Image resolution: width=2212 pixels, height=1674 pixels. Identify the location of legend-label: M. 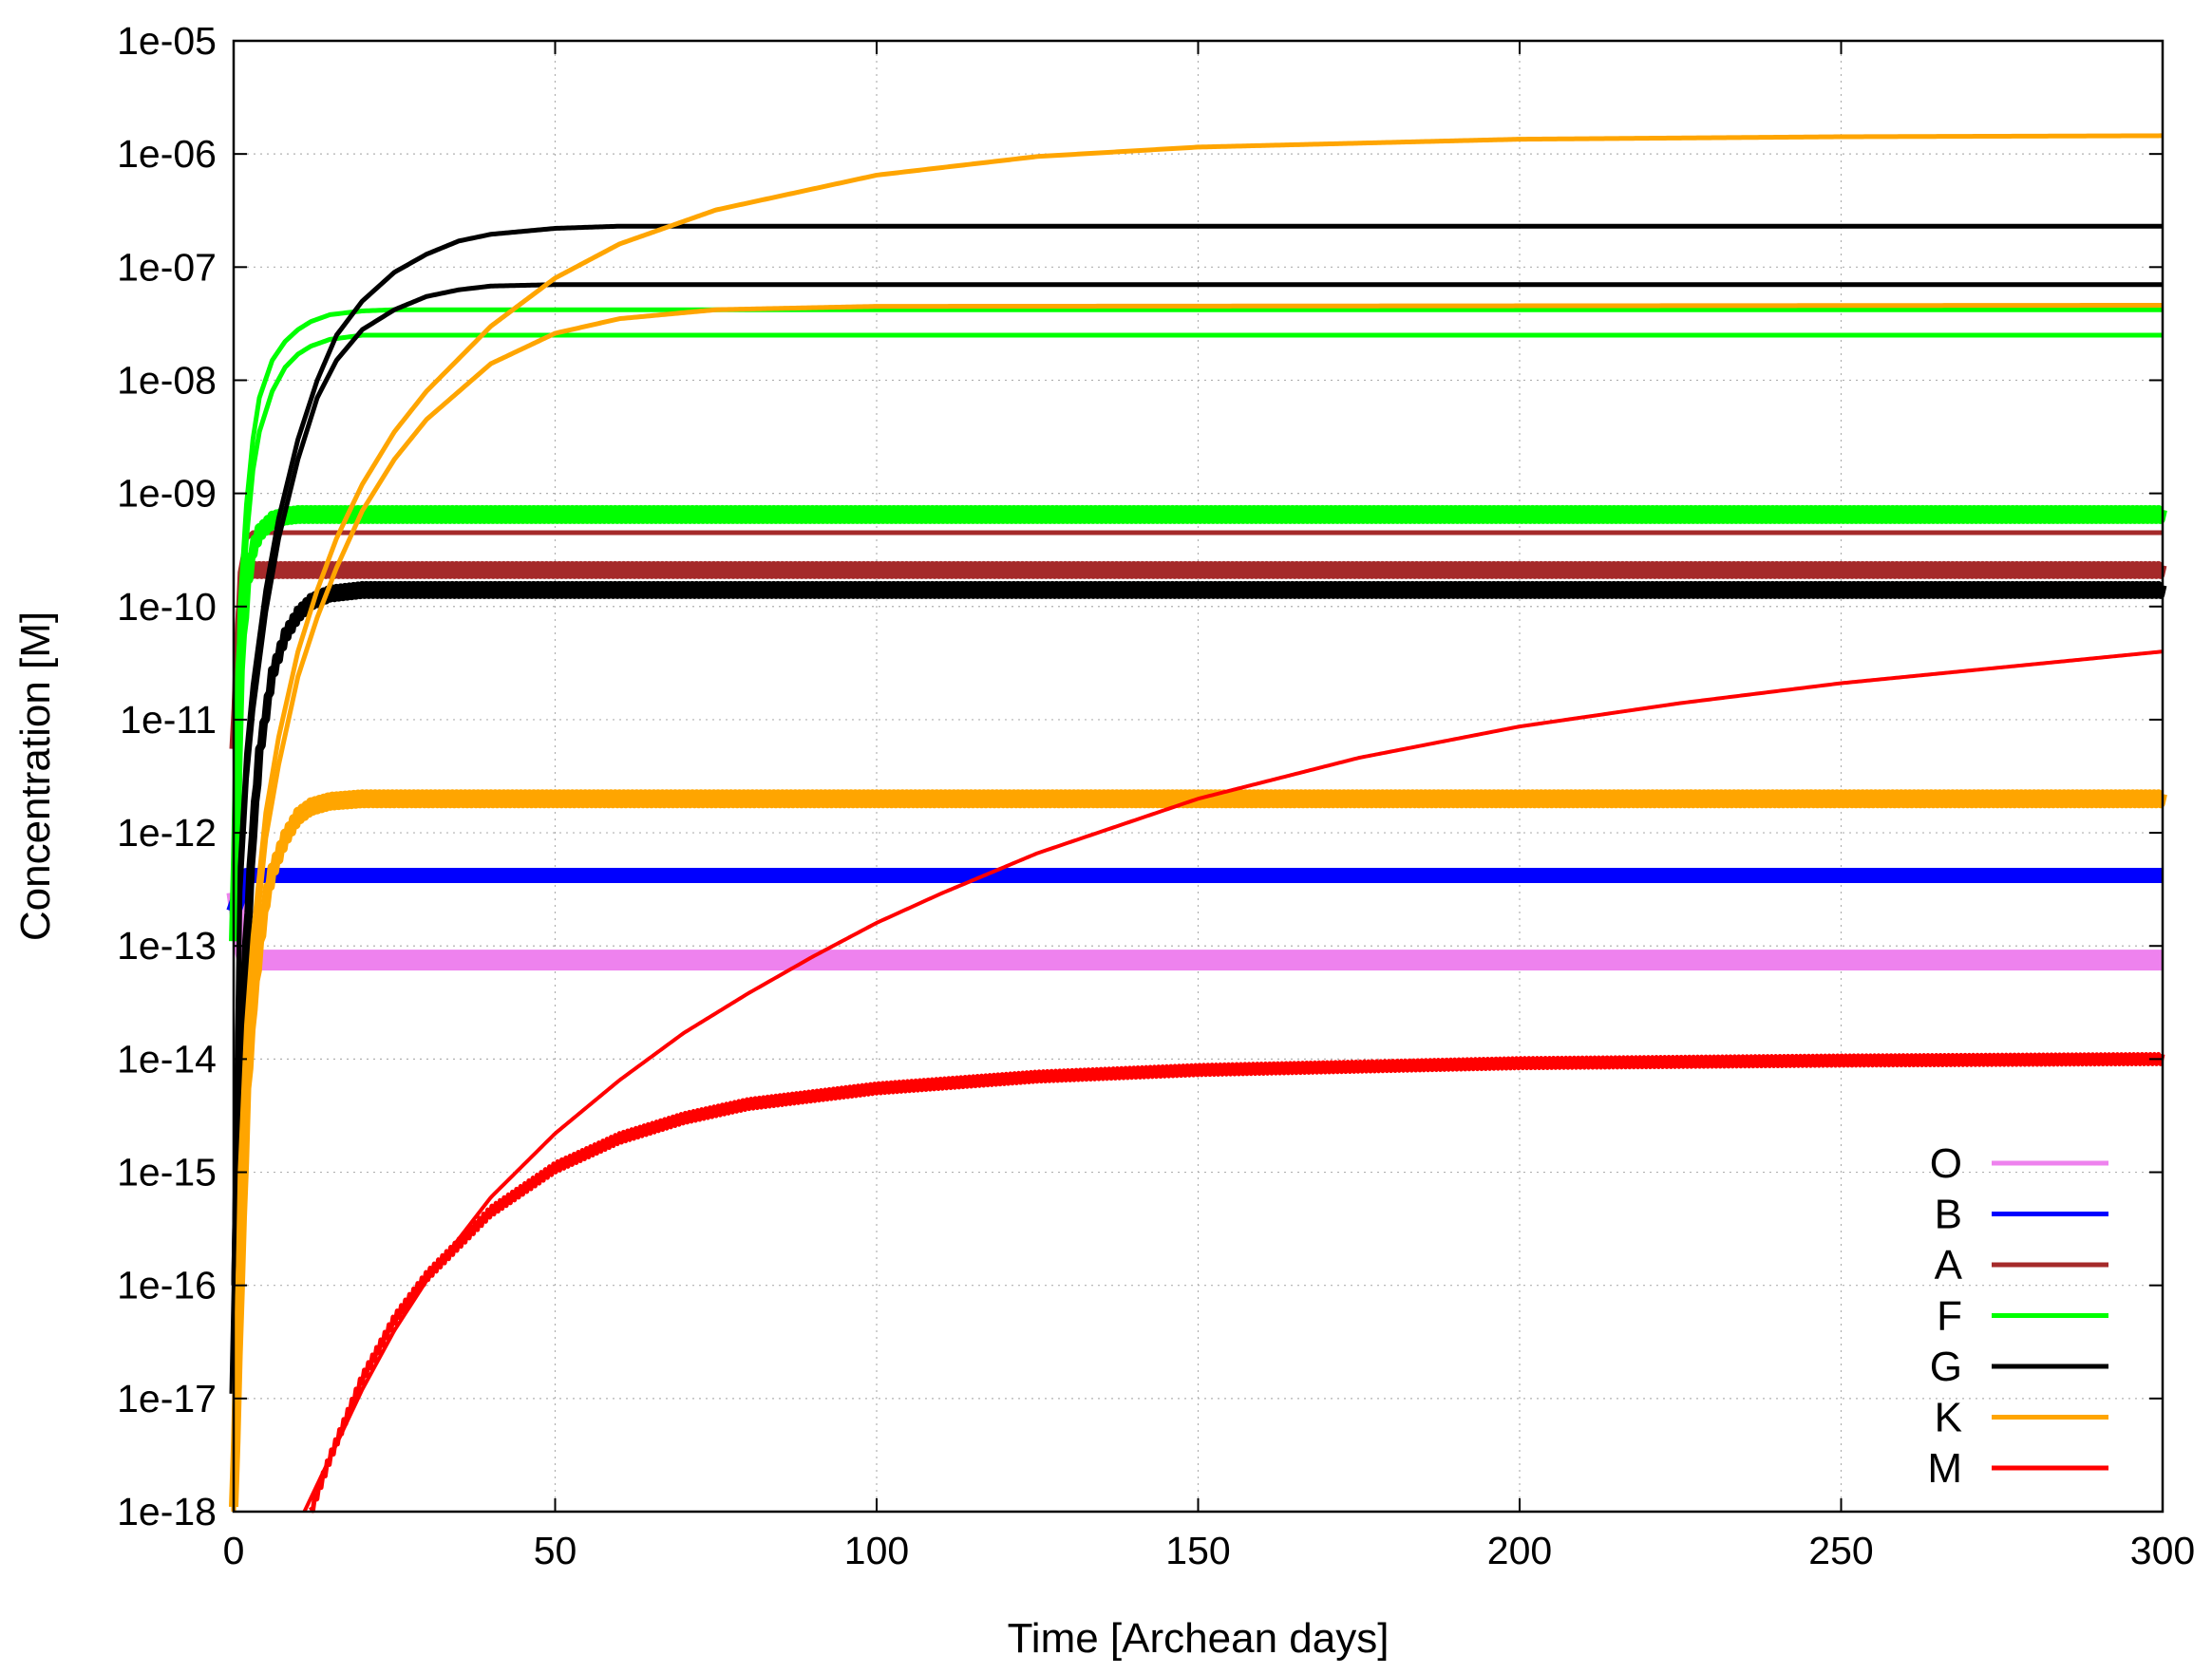
(1944, 1468).